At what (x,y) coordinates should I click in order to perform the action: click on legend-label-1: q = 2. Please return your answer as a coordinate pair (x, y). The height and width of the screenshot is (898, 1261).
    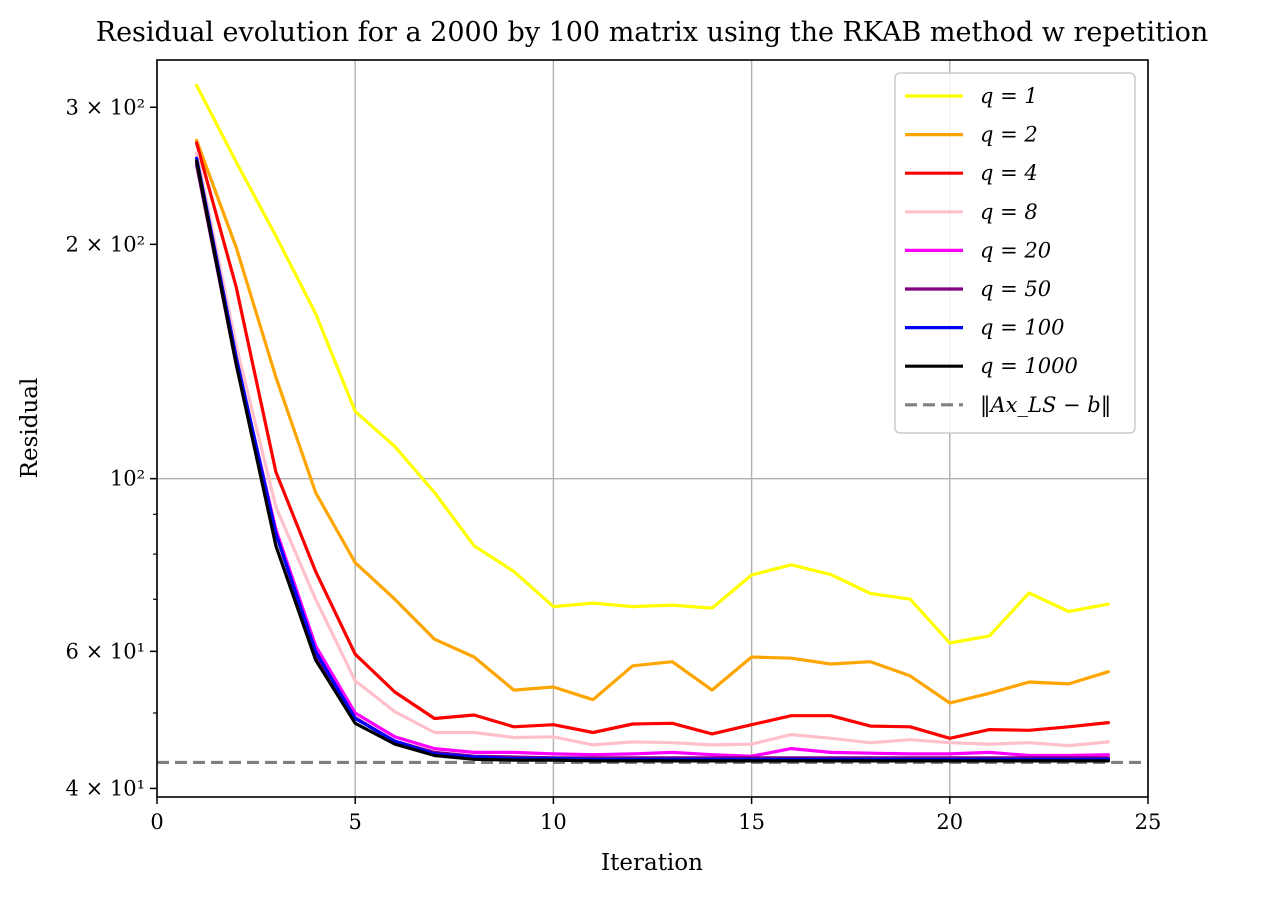
    Looking at the image, I should click on (1009, 135).